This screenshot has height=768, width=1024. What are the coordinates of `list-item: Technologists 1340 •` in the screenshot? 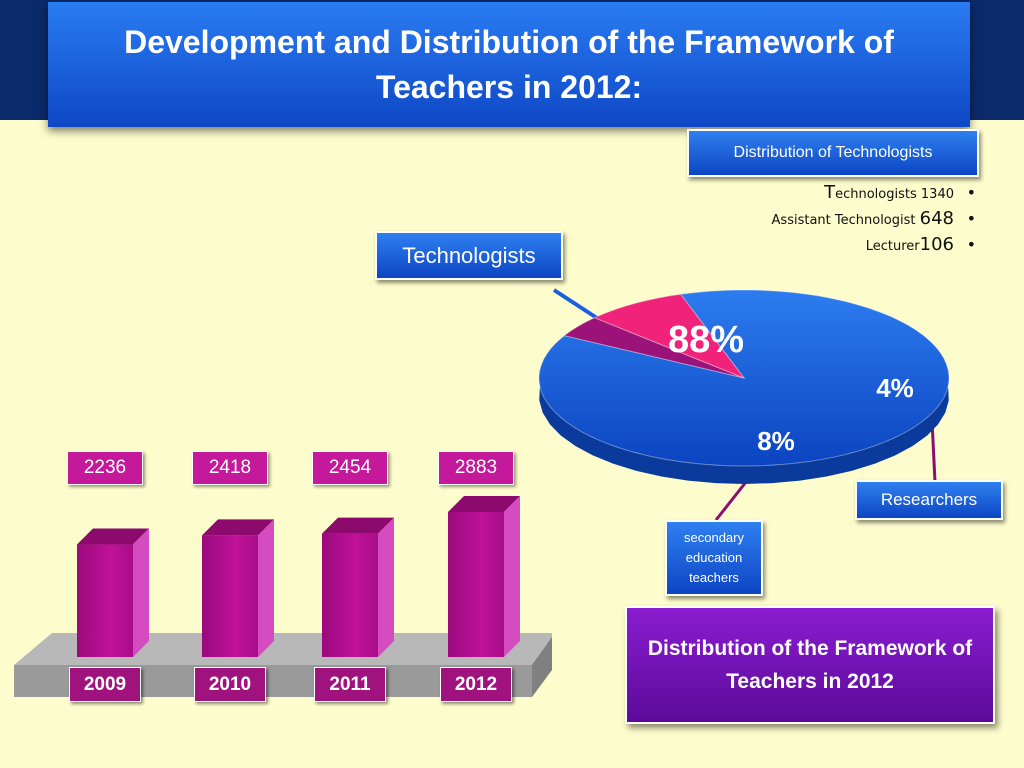 It's located at (874, 193).